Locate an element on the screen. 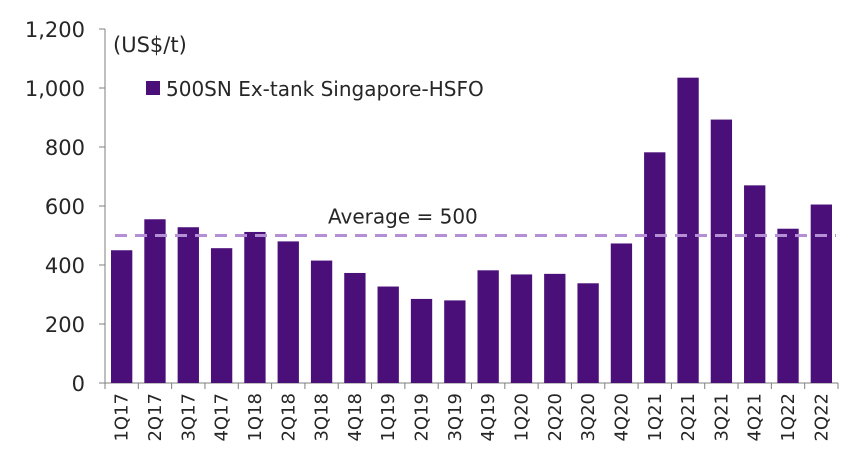  y-tick-label: 0 is located at coordinates (78, 384).